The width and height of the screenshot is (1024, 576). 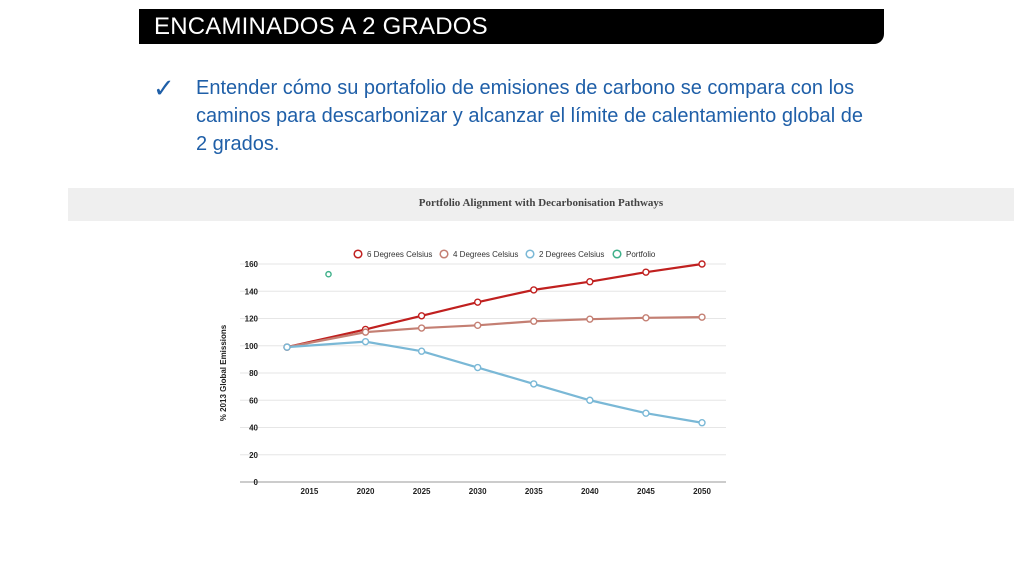 What do you see at coordinates (617, 254) in the screenshot?
I see `legend-marker-portfolio` at bounding box center [617, 254].